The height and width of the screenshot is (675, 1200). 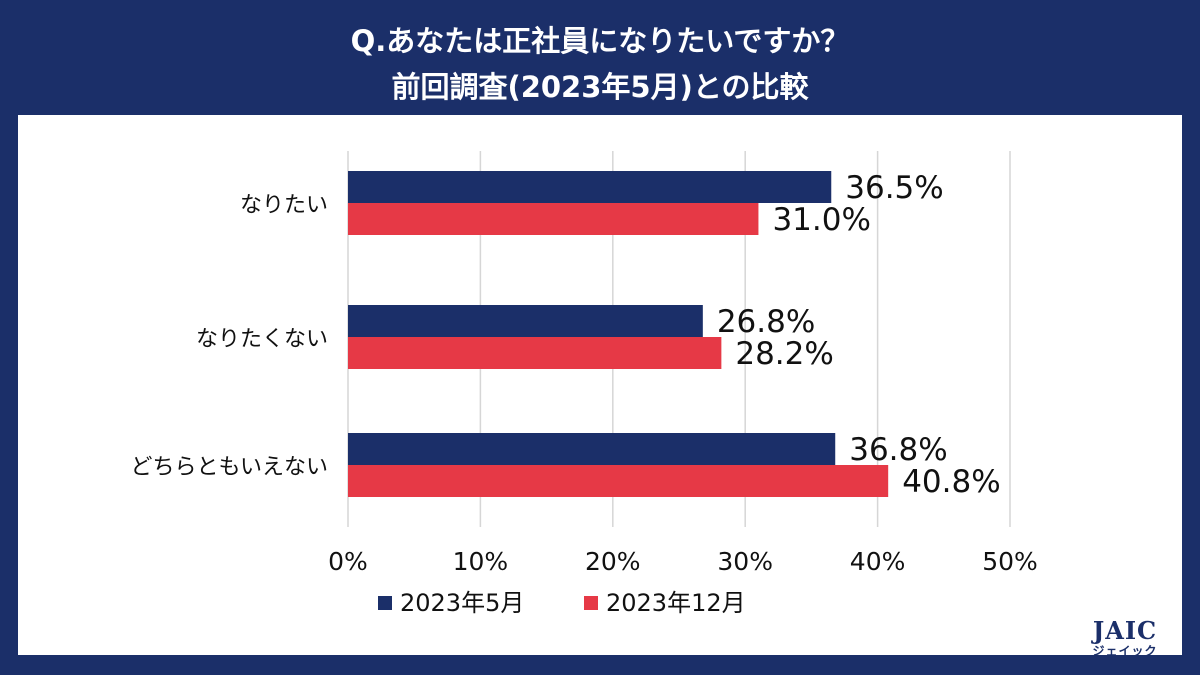 I want to click on x-tick-label: 30%, so click(x=745, y=561).